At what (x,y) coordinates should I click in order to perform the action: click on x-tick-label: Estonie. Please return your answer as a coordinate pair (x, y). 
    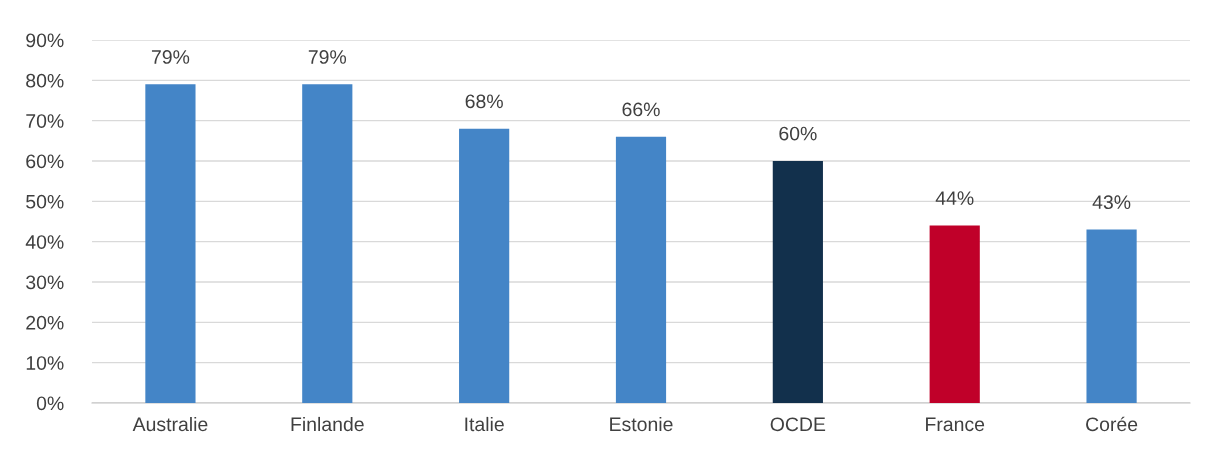
    Looking at the image, I should click on (641, 424).